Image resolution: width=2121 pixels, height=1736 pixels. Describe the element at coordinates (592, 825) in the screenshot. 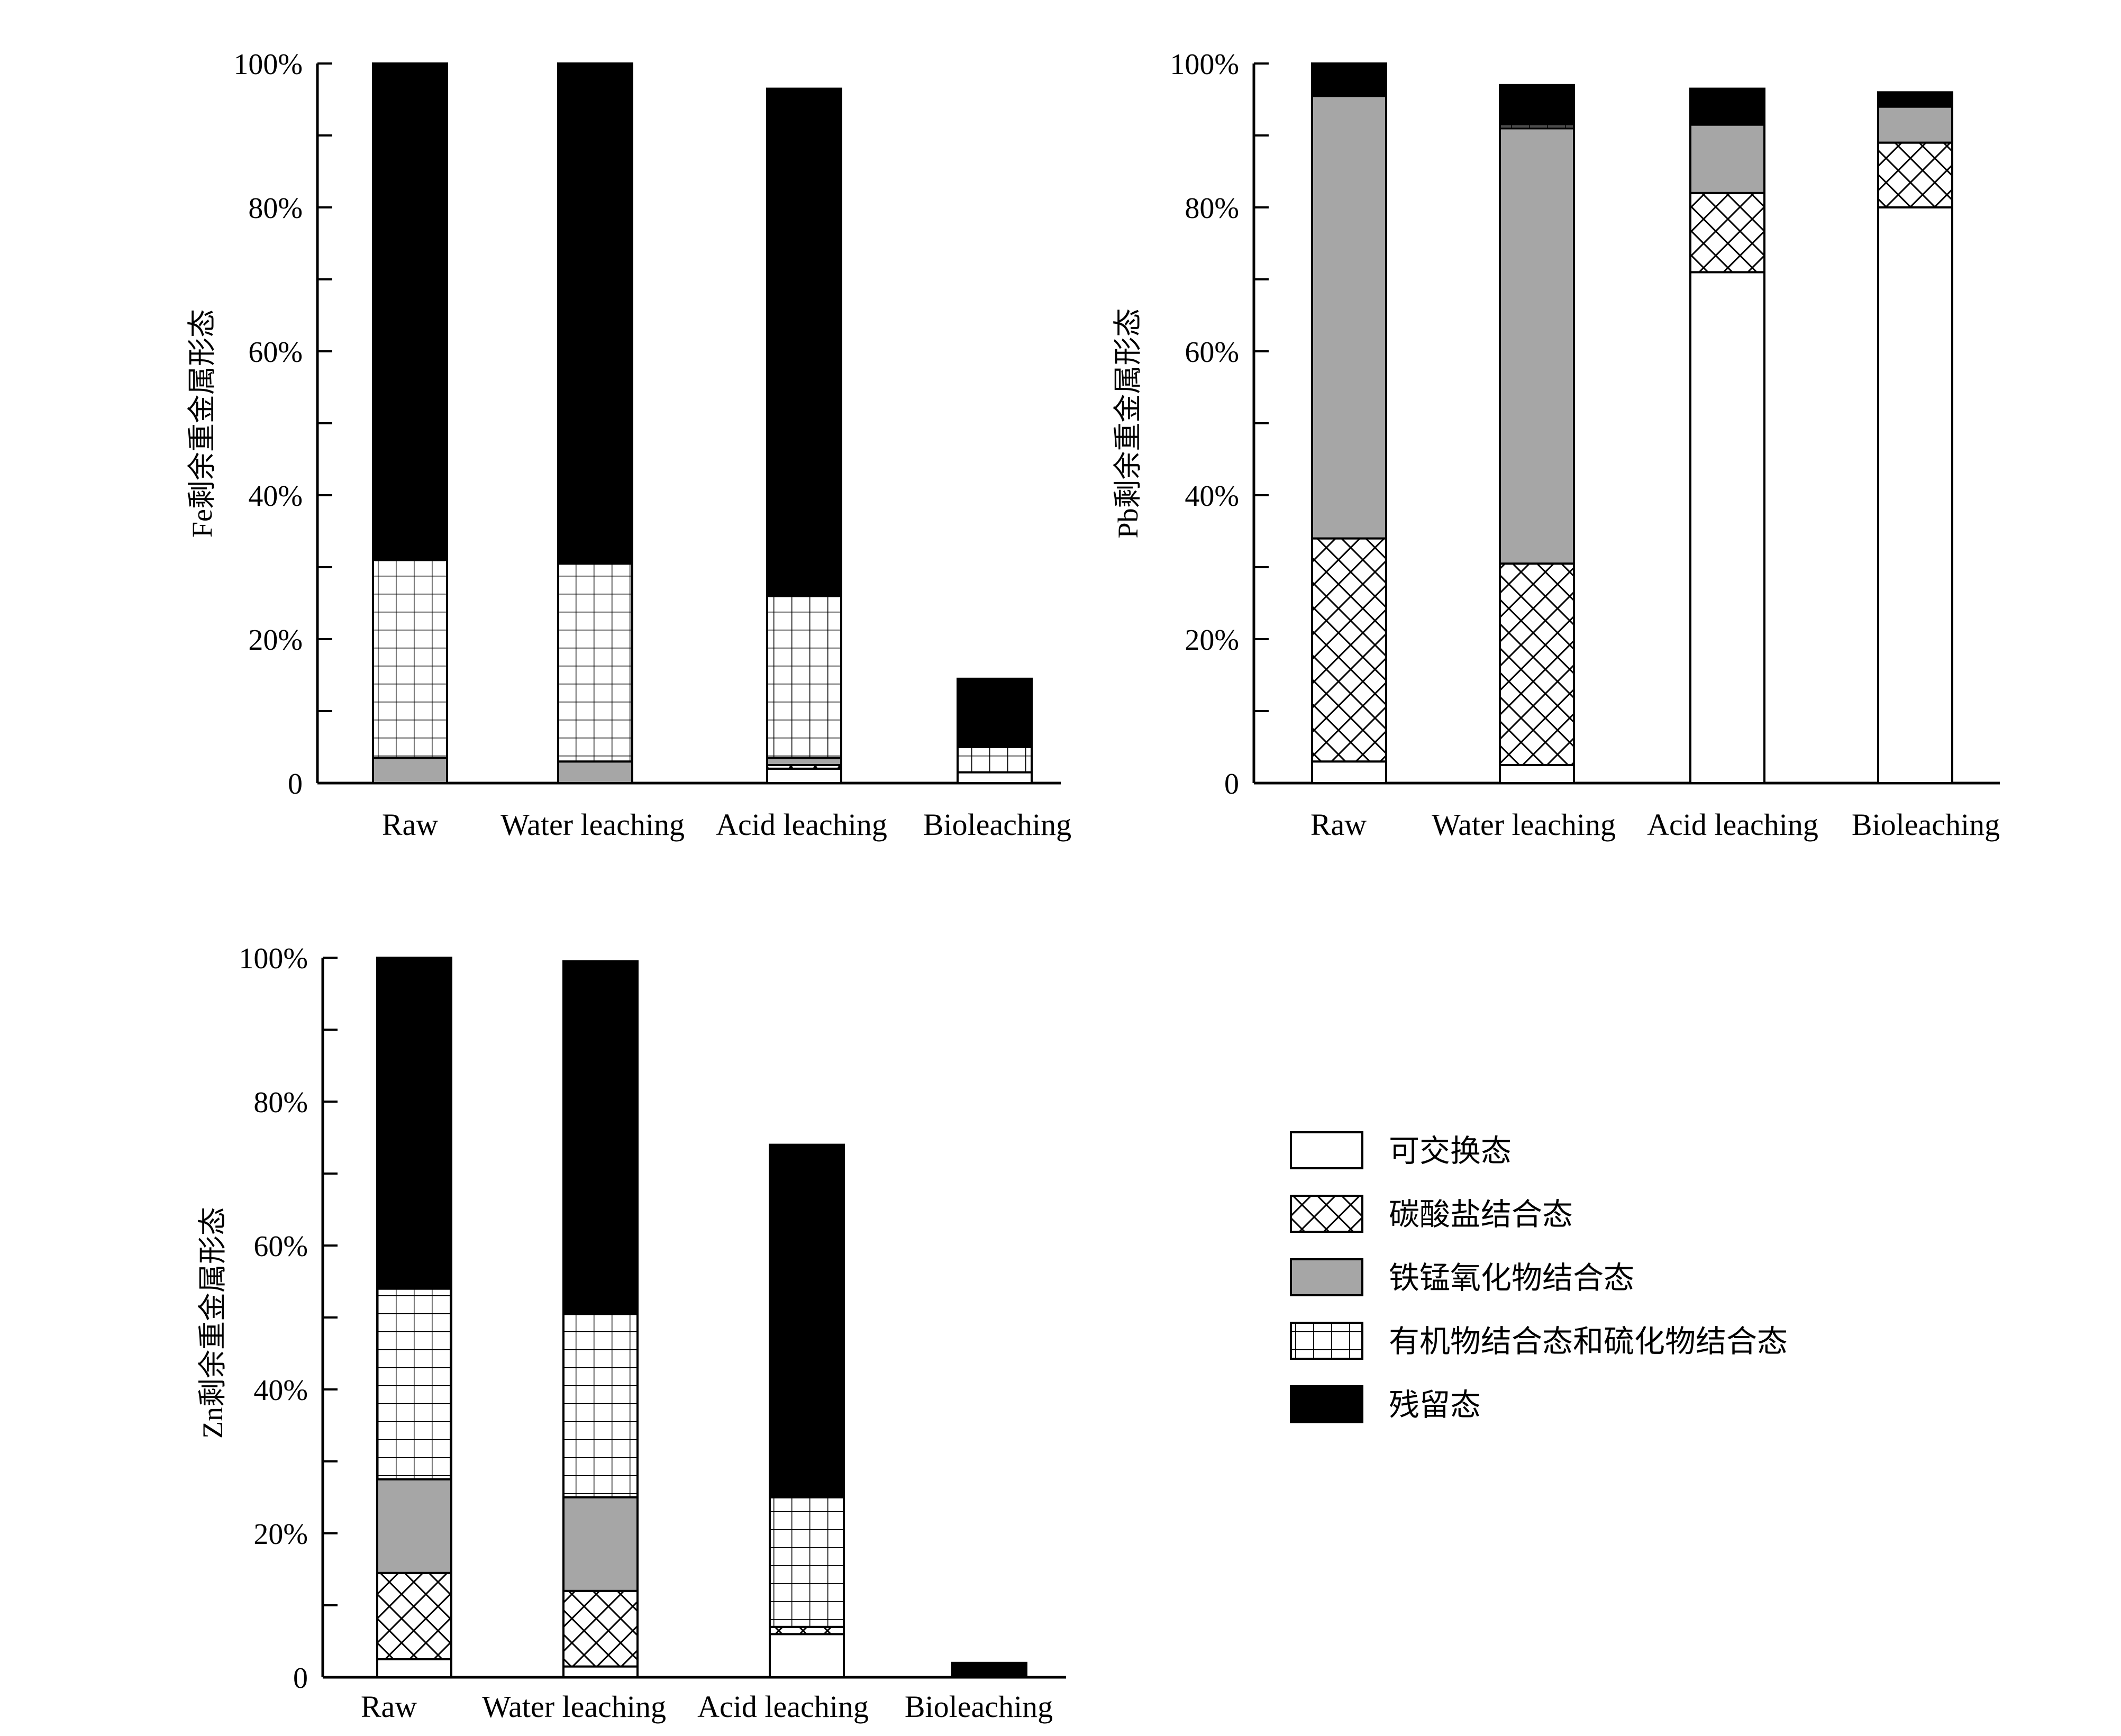

I see `fe-x-category-label: Water leaching` at that location.